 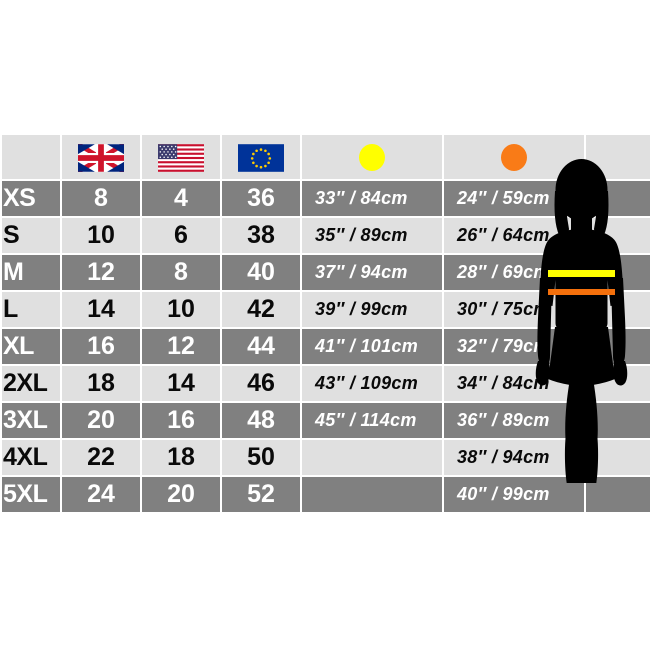 I want to click on eu-size-cell: 48, so click(x=261, y=420).